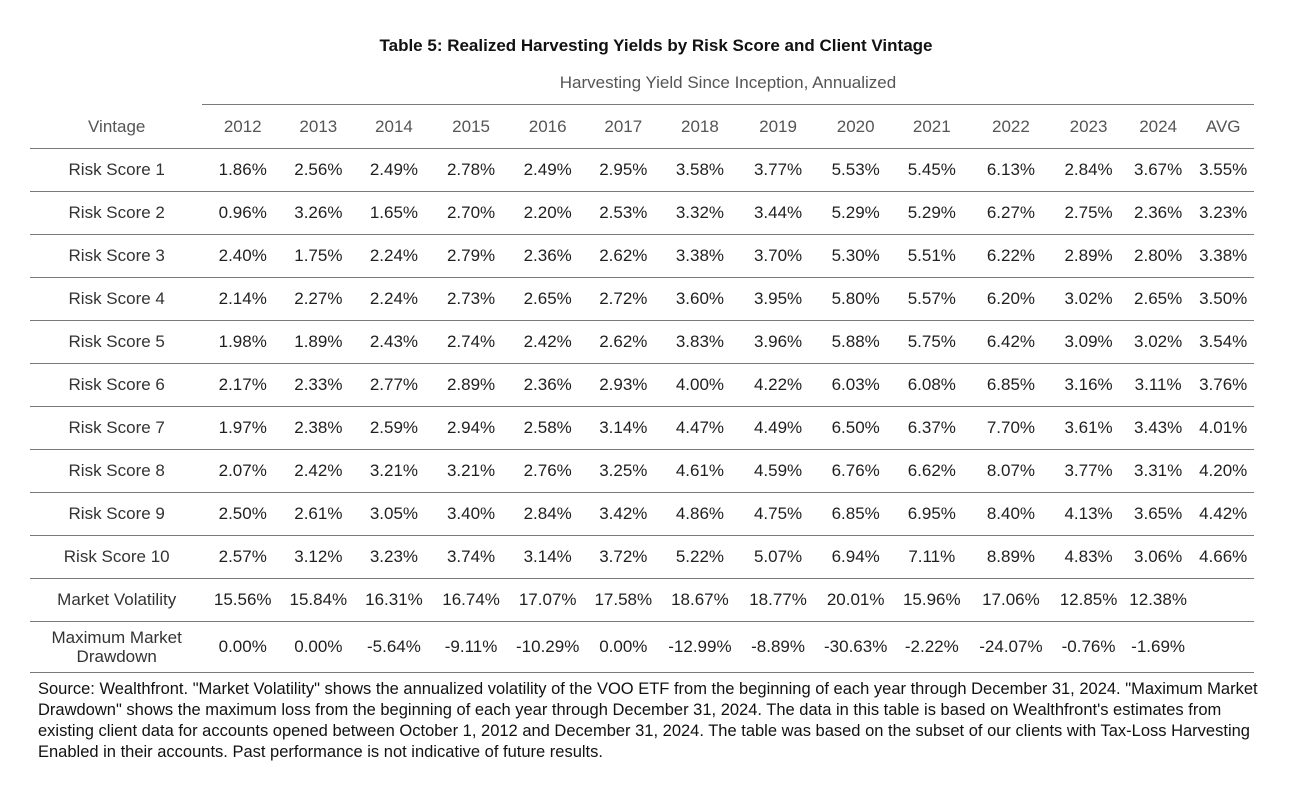 The width and height of the screenshot is (1312, 788). I want to click on table-cell: 2.38%, so click(318, 427).